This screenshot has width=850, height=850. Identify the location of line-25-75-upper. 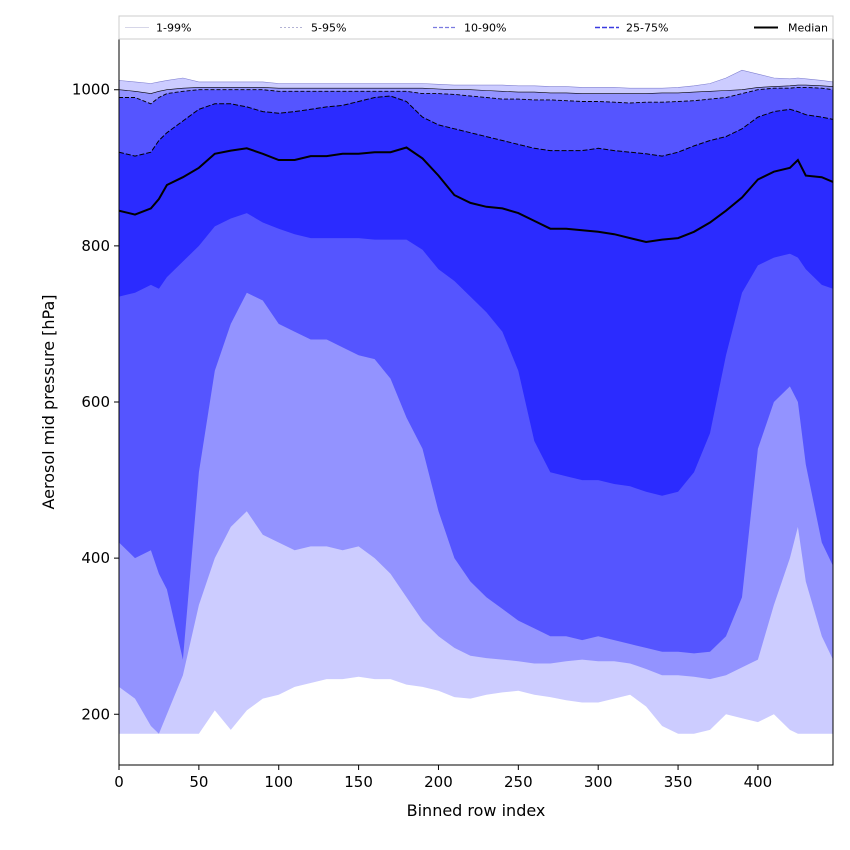
(476, 126).